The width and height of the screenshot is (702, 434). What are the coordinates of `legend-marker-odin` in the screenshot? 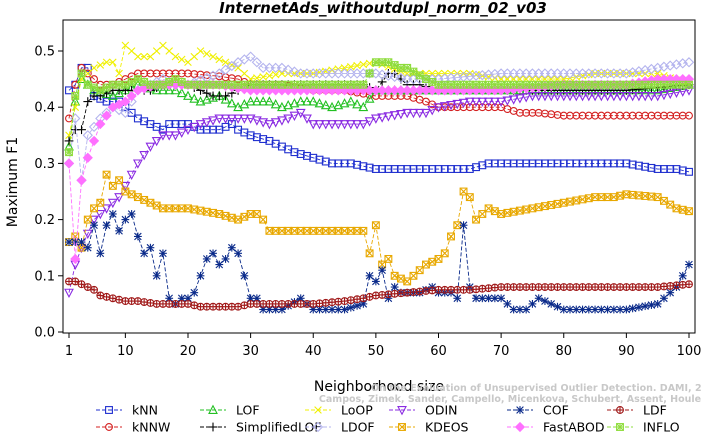 It's located at (402, 411).